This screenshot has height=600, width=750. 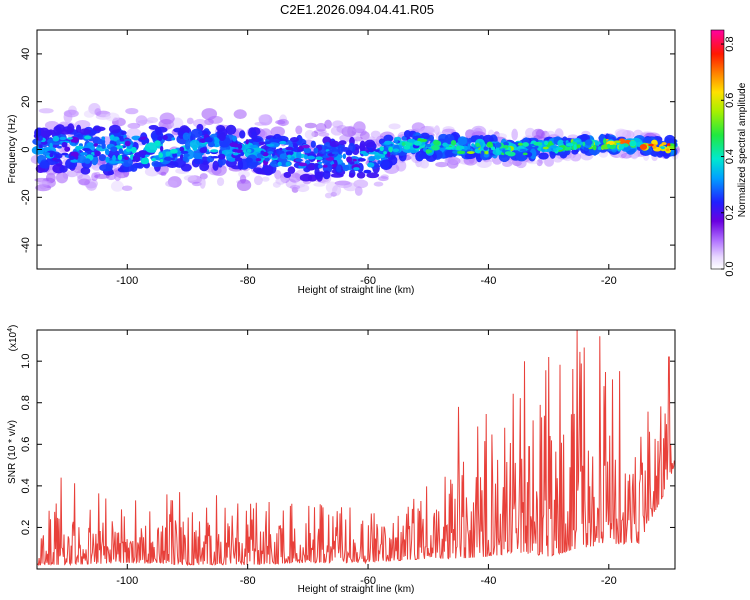 I want to click on snr-y-tick-label: 0.2, so click(x=26, y=527).